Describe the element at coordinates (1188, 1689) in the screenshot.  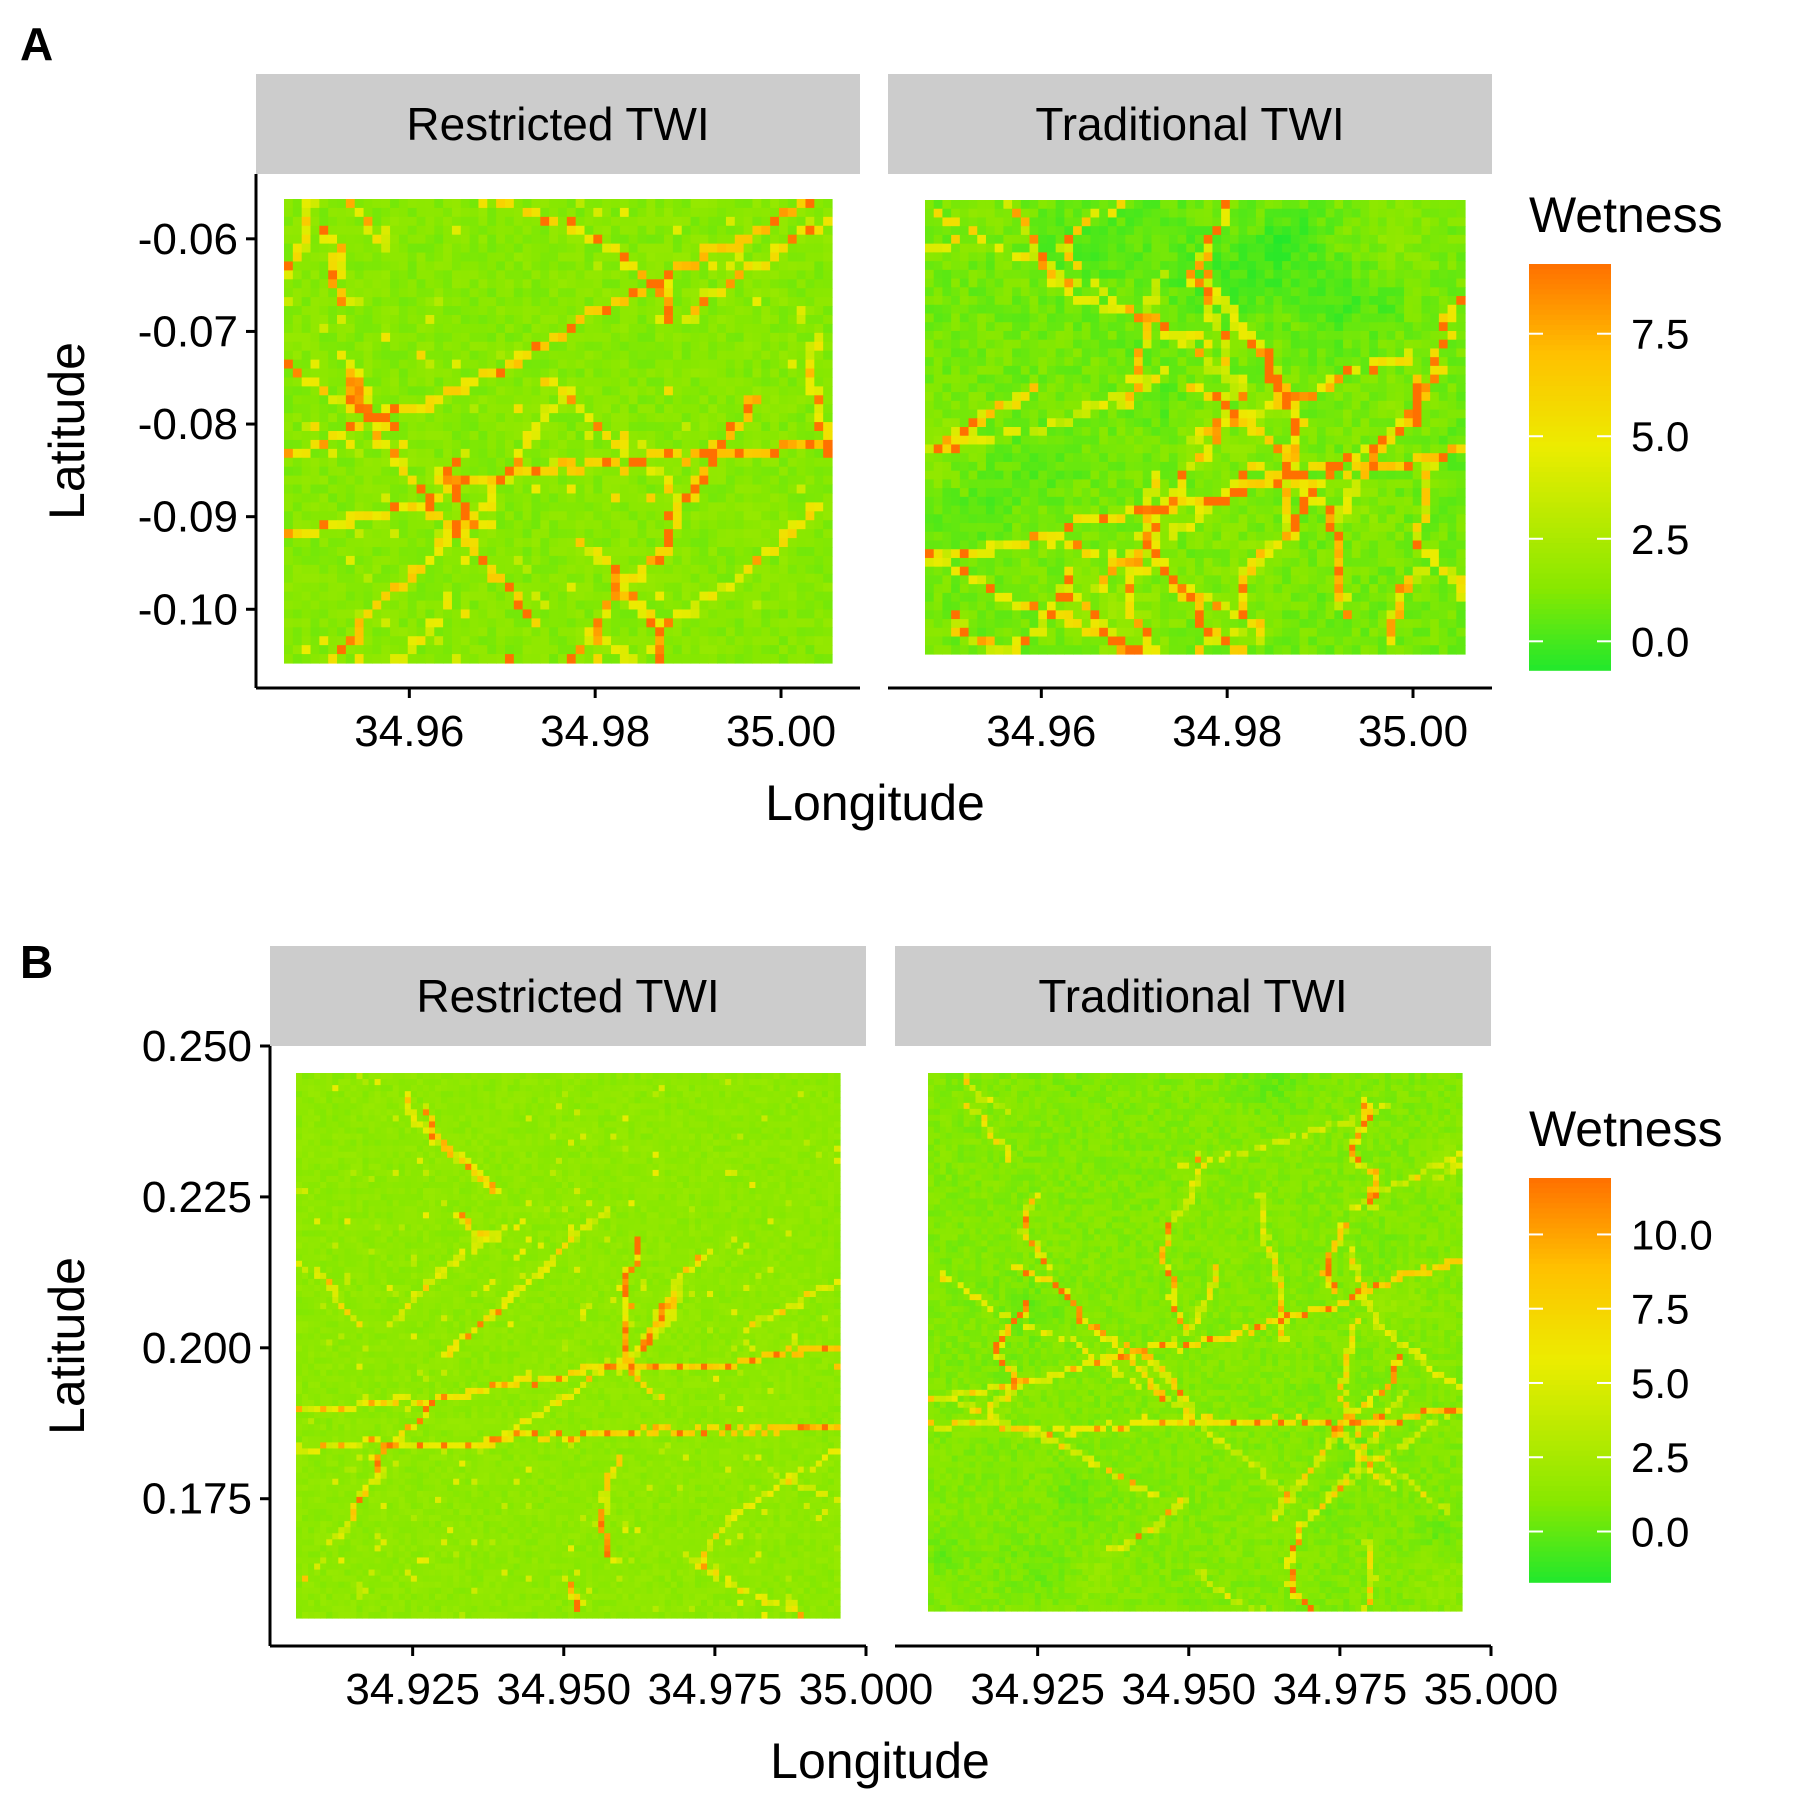
I see `x-tick-label: 34.950` at that location.